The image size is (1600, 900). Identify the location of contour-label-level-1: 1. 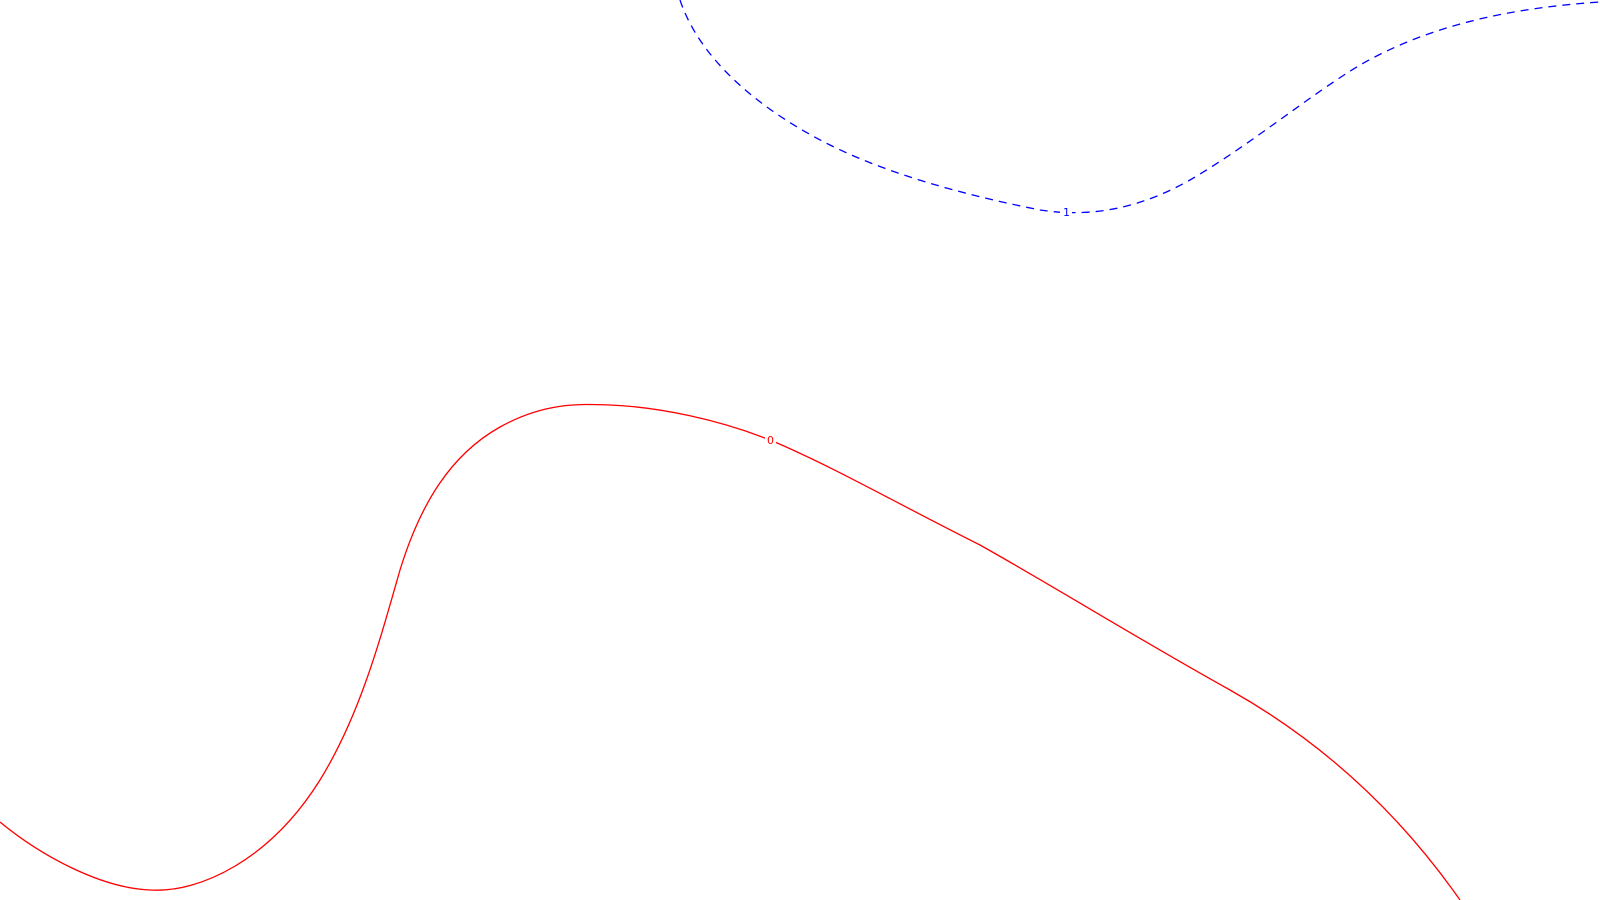
(1066, 212).